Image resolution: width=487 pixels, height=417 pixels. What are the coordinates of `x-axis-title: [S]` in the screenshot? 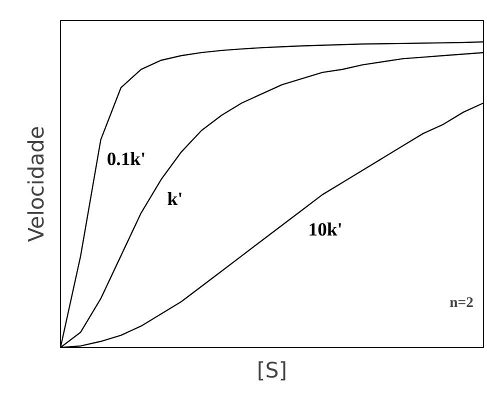 It's located at (272, 371).